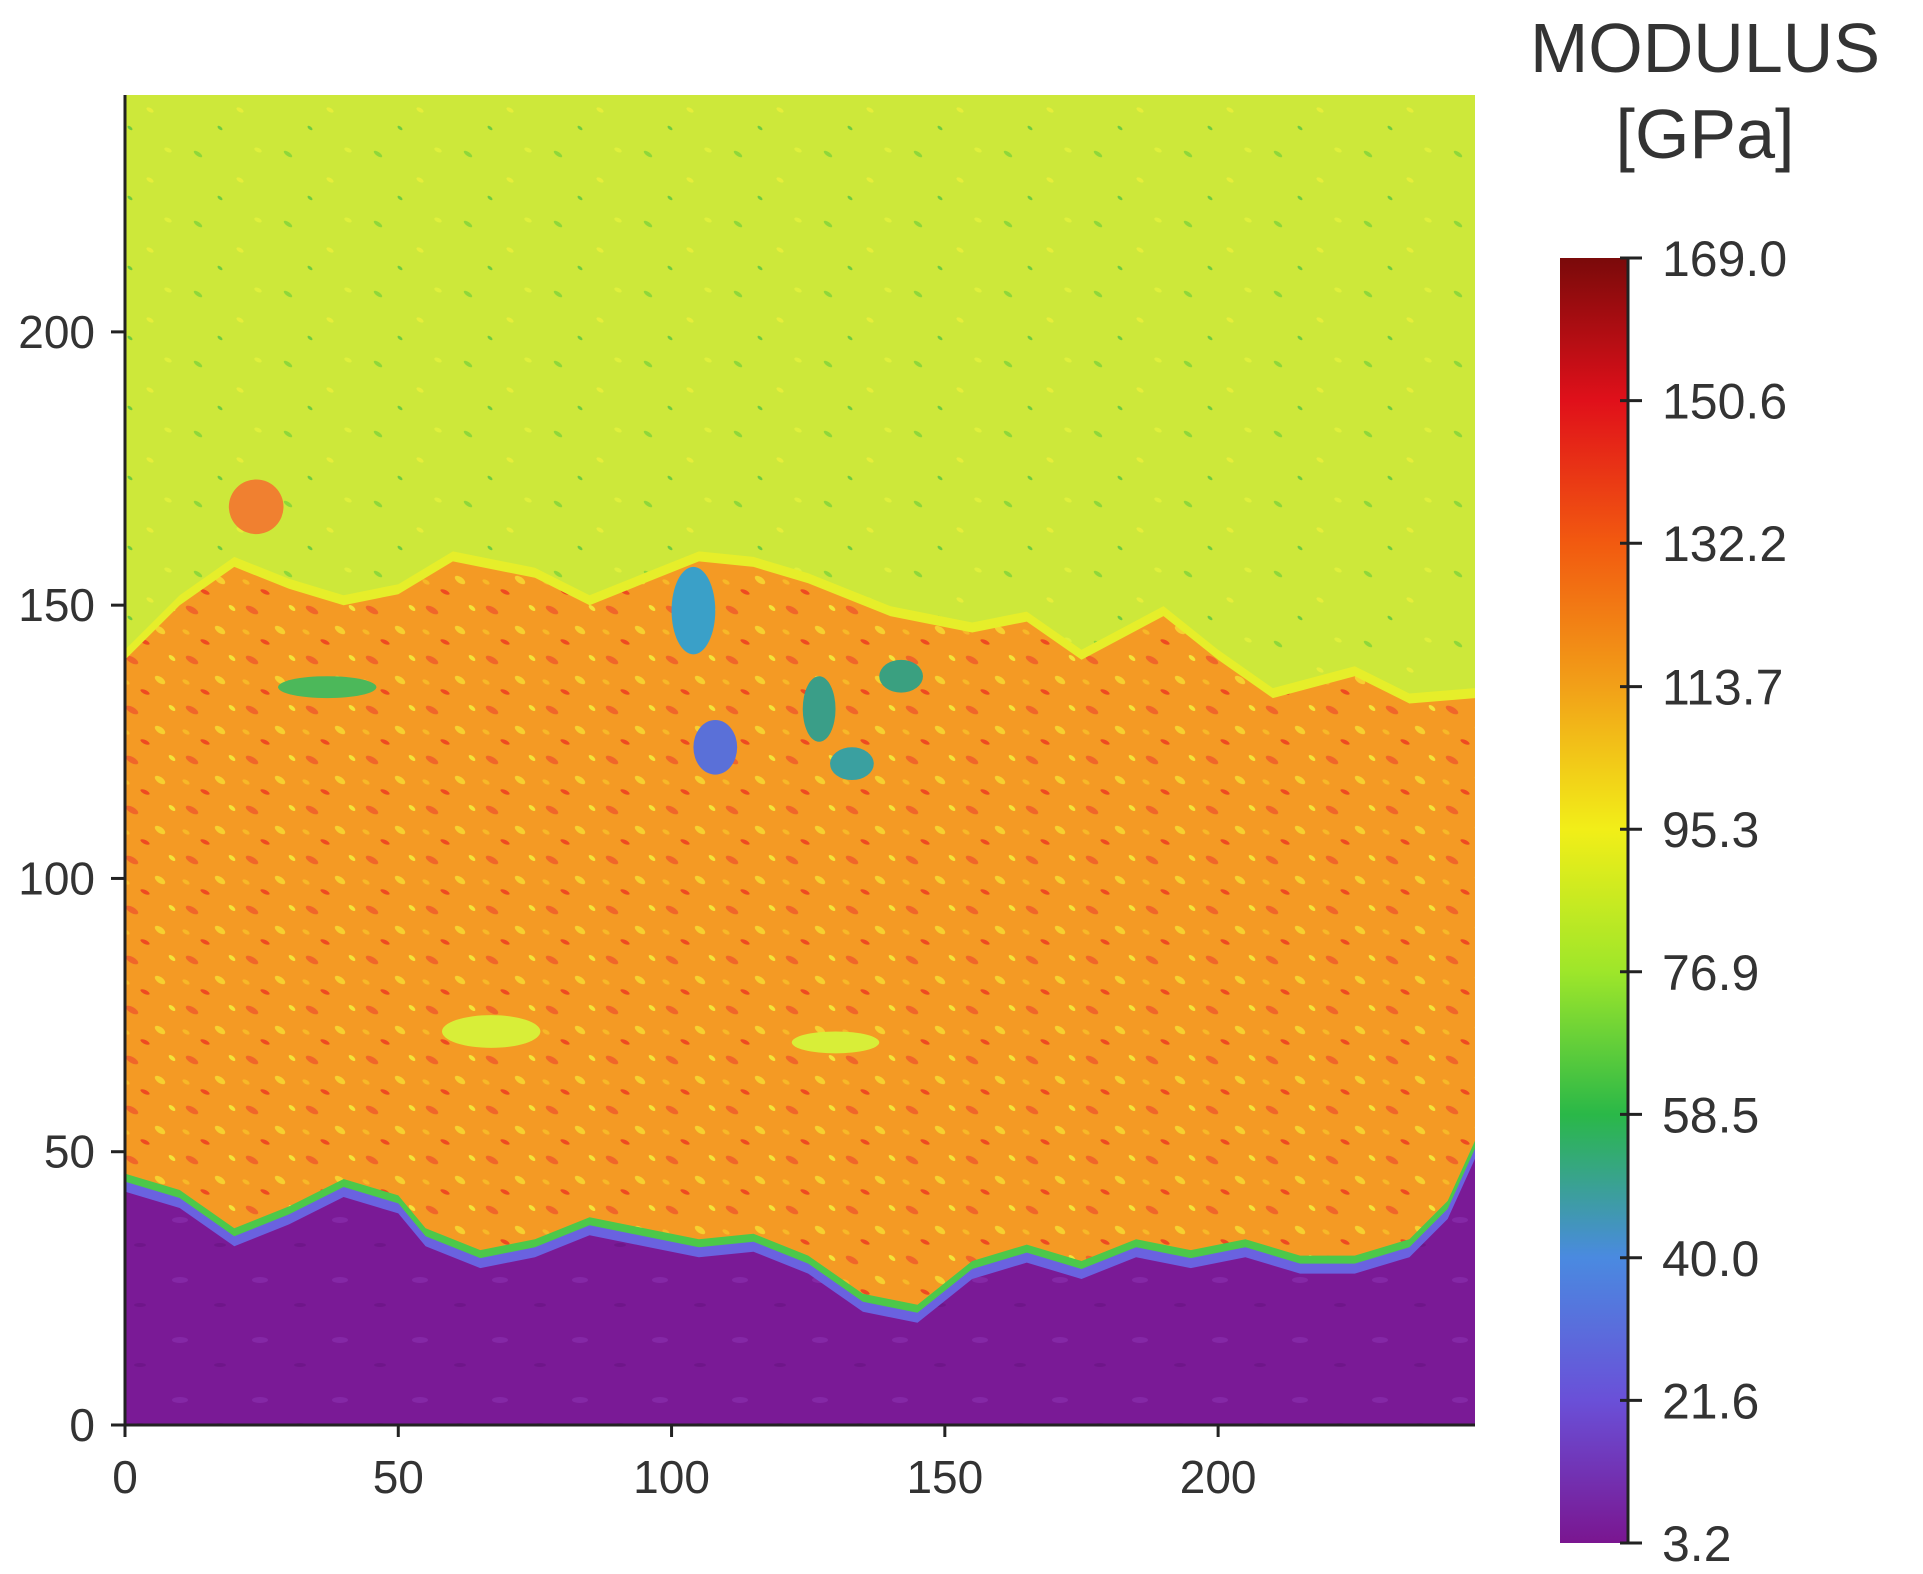 The image size is (1923, 1574). Describe the element at coordinates (1697, 1544) in the screenshot. I see `colorbar-tick-label: 3.2` at that location.